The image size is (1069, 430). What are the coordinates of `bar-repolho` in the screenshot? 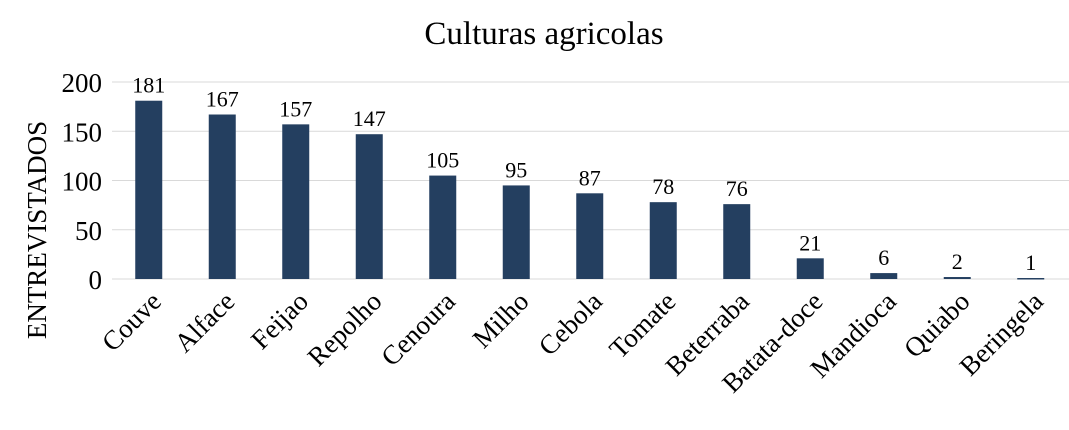 It's located at (369, 206).